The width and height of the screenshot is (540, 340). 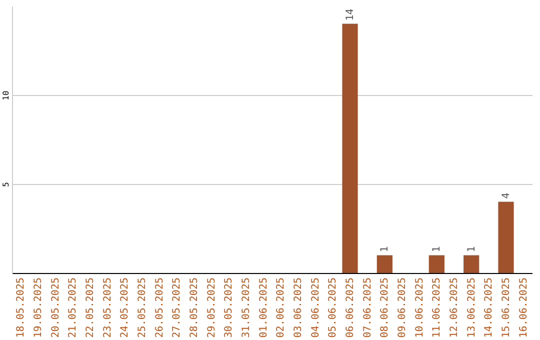 I want to click on x-tick-label: 07.06.2025, so click(x=368, y=308).